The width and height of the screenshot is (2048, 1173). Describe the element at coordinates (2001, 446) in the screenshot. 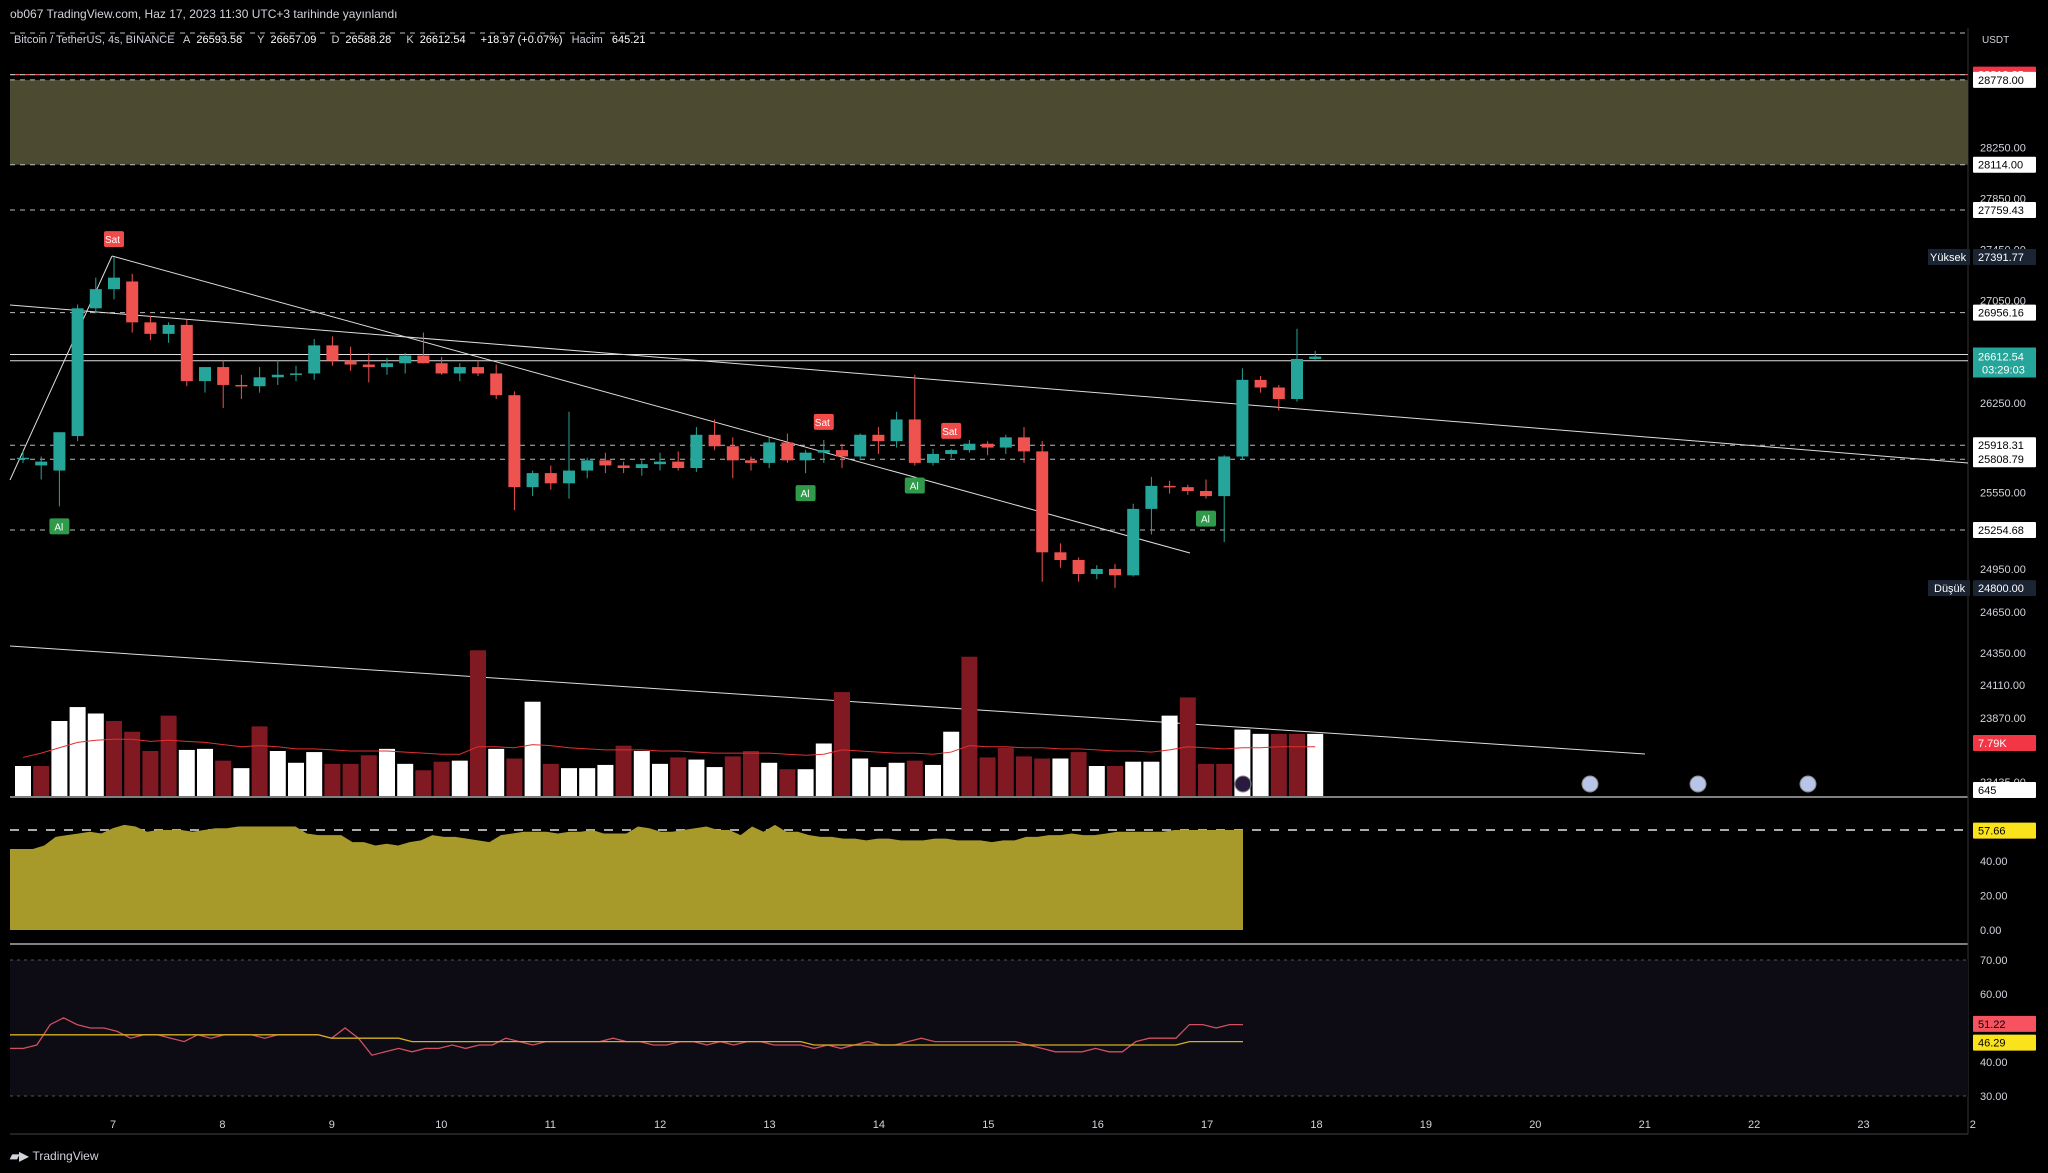

I see `price-label: 25918.31` at that location.